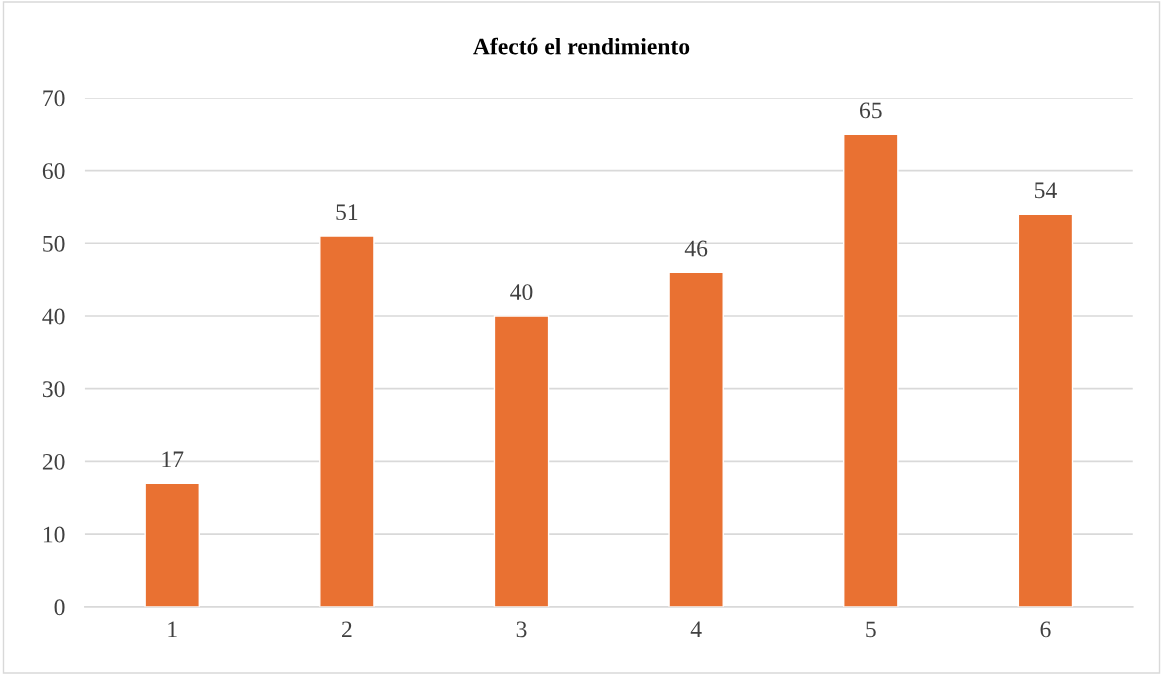 The width and height of the screenshot is (1163, 675). What do you see at coordinates (696, 629) in the screenshot?
I see `x-tick-label: 4` at bounding box center [696, 629].